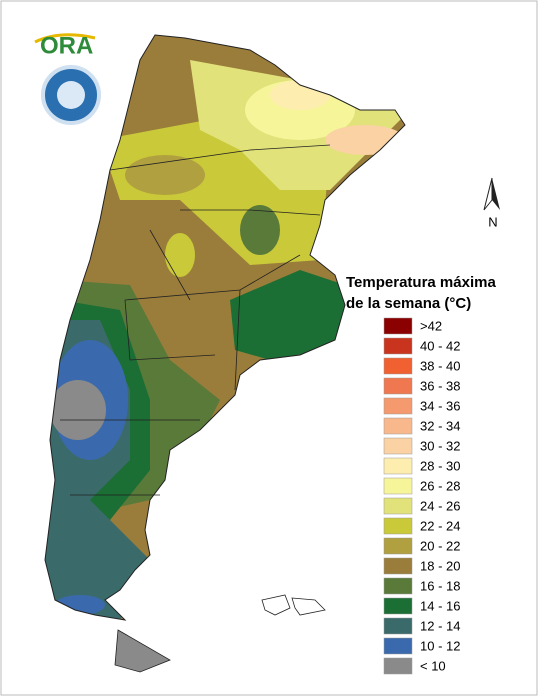  What do you see at coordinates (440, 365) in the screenshot?
I see `legend-label: 38 - 40` at bounding box center [440, 365].